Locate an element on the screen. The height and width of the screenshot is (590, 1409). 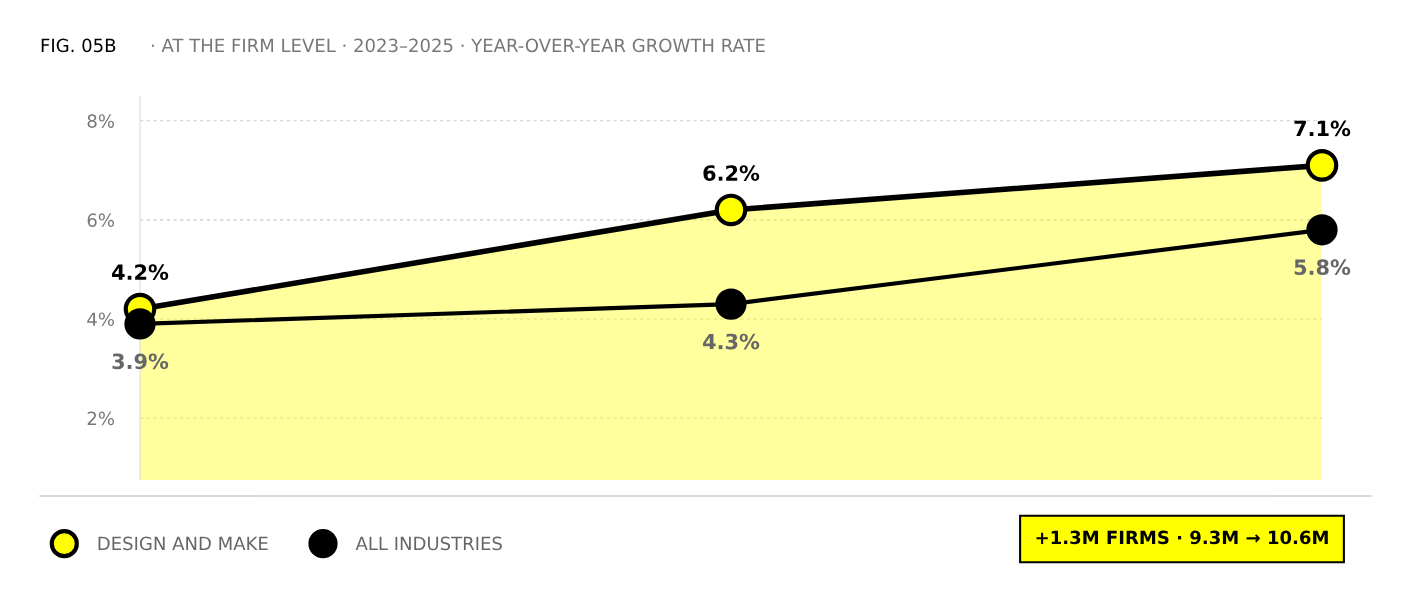
legend-label: ALL INDUSTRIES is located at coordinates (428, 543).